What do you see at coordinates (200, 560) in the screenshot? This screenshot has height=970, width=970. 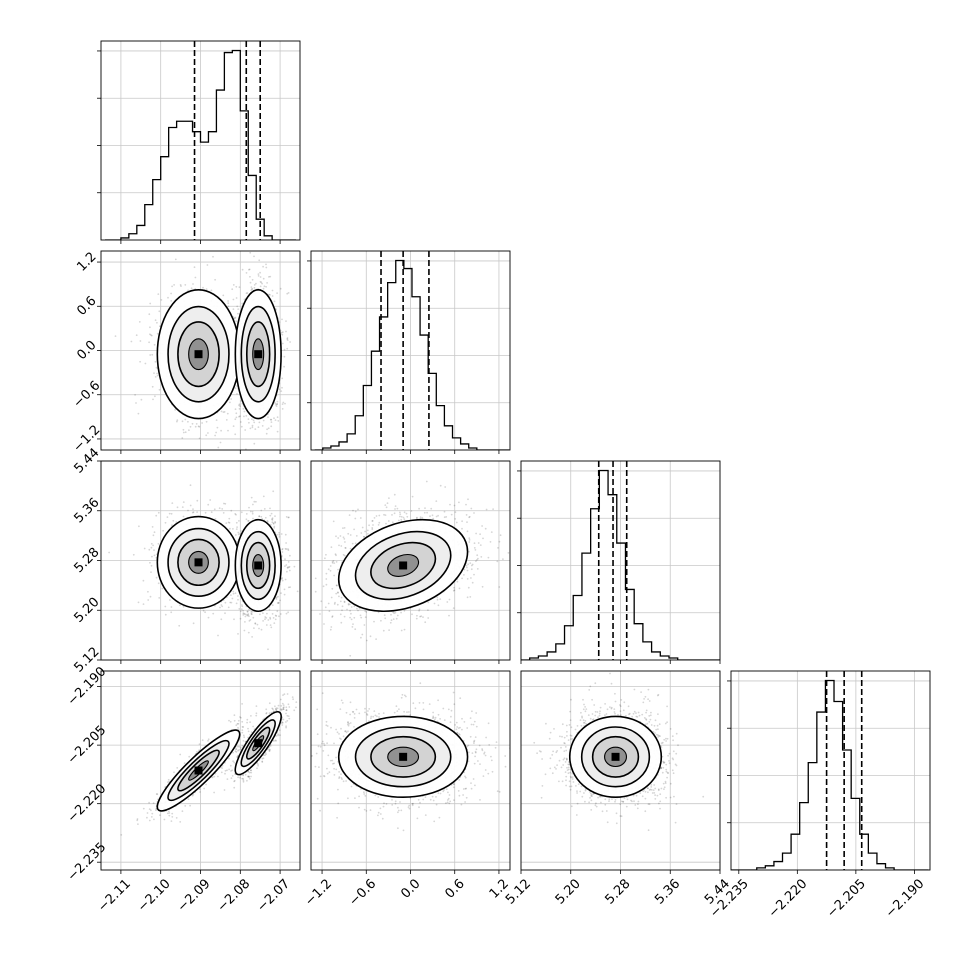 I see `panel-frame` at bounding box center [200, 560].